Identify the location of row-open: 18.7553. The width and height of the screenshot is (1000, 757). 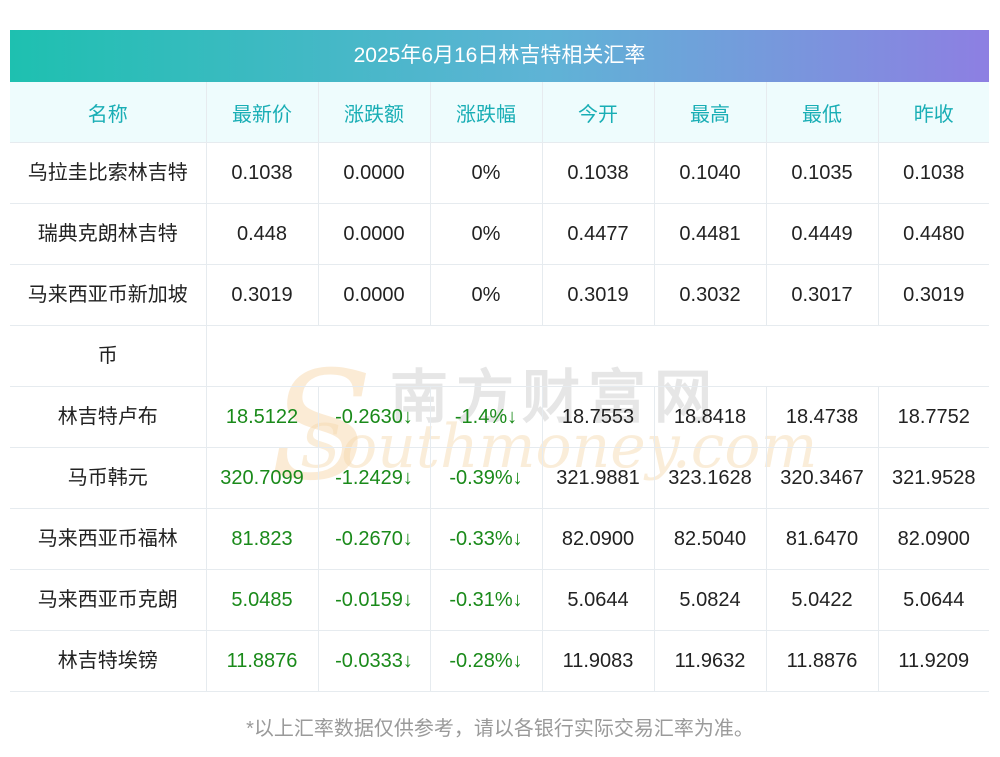
(598, 417).